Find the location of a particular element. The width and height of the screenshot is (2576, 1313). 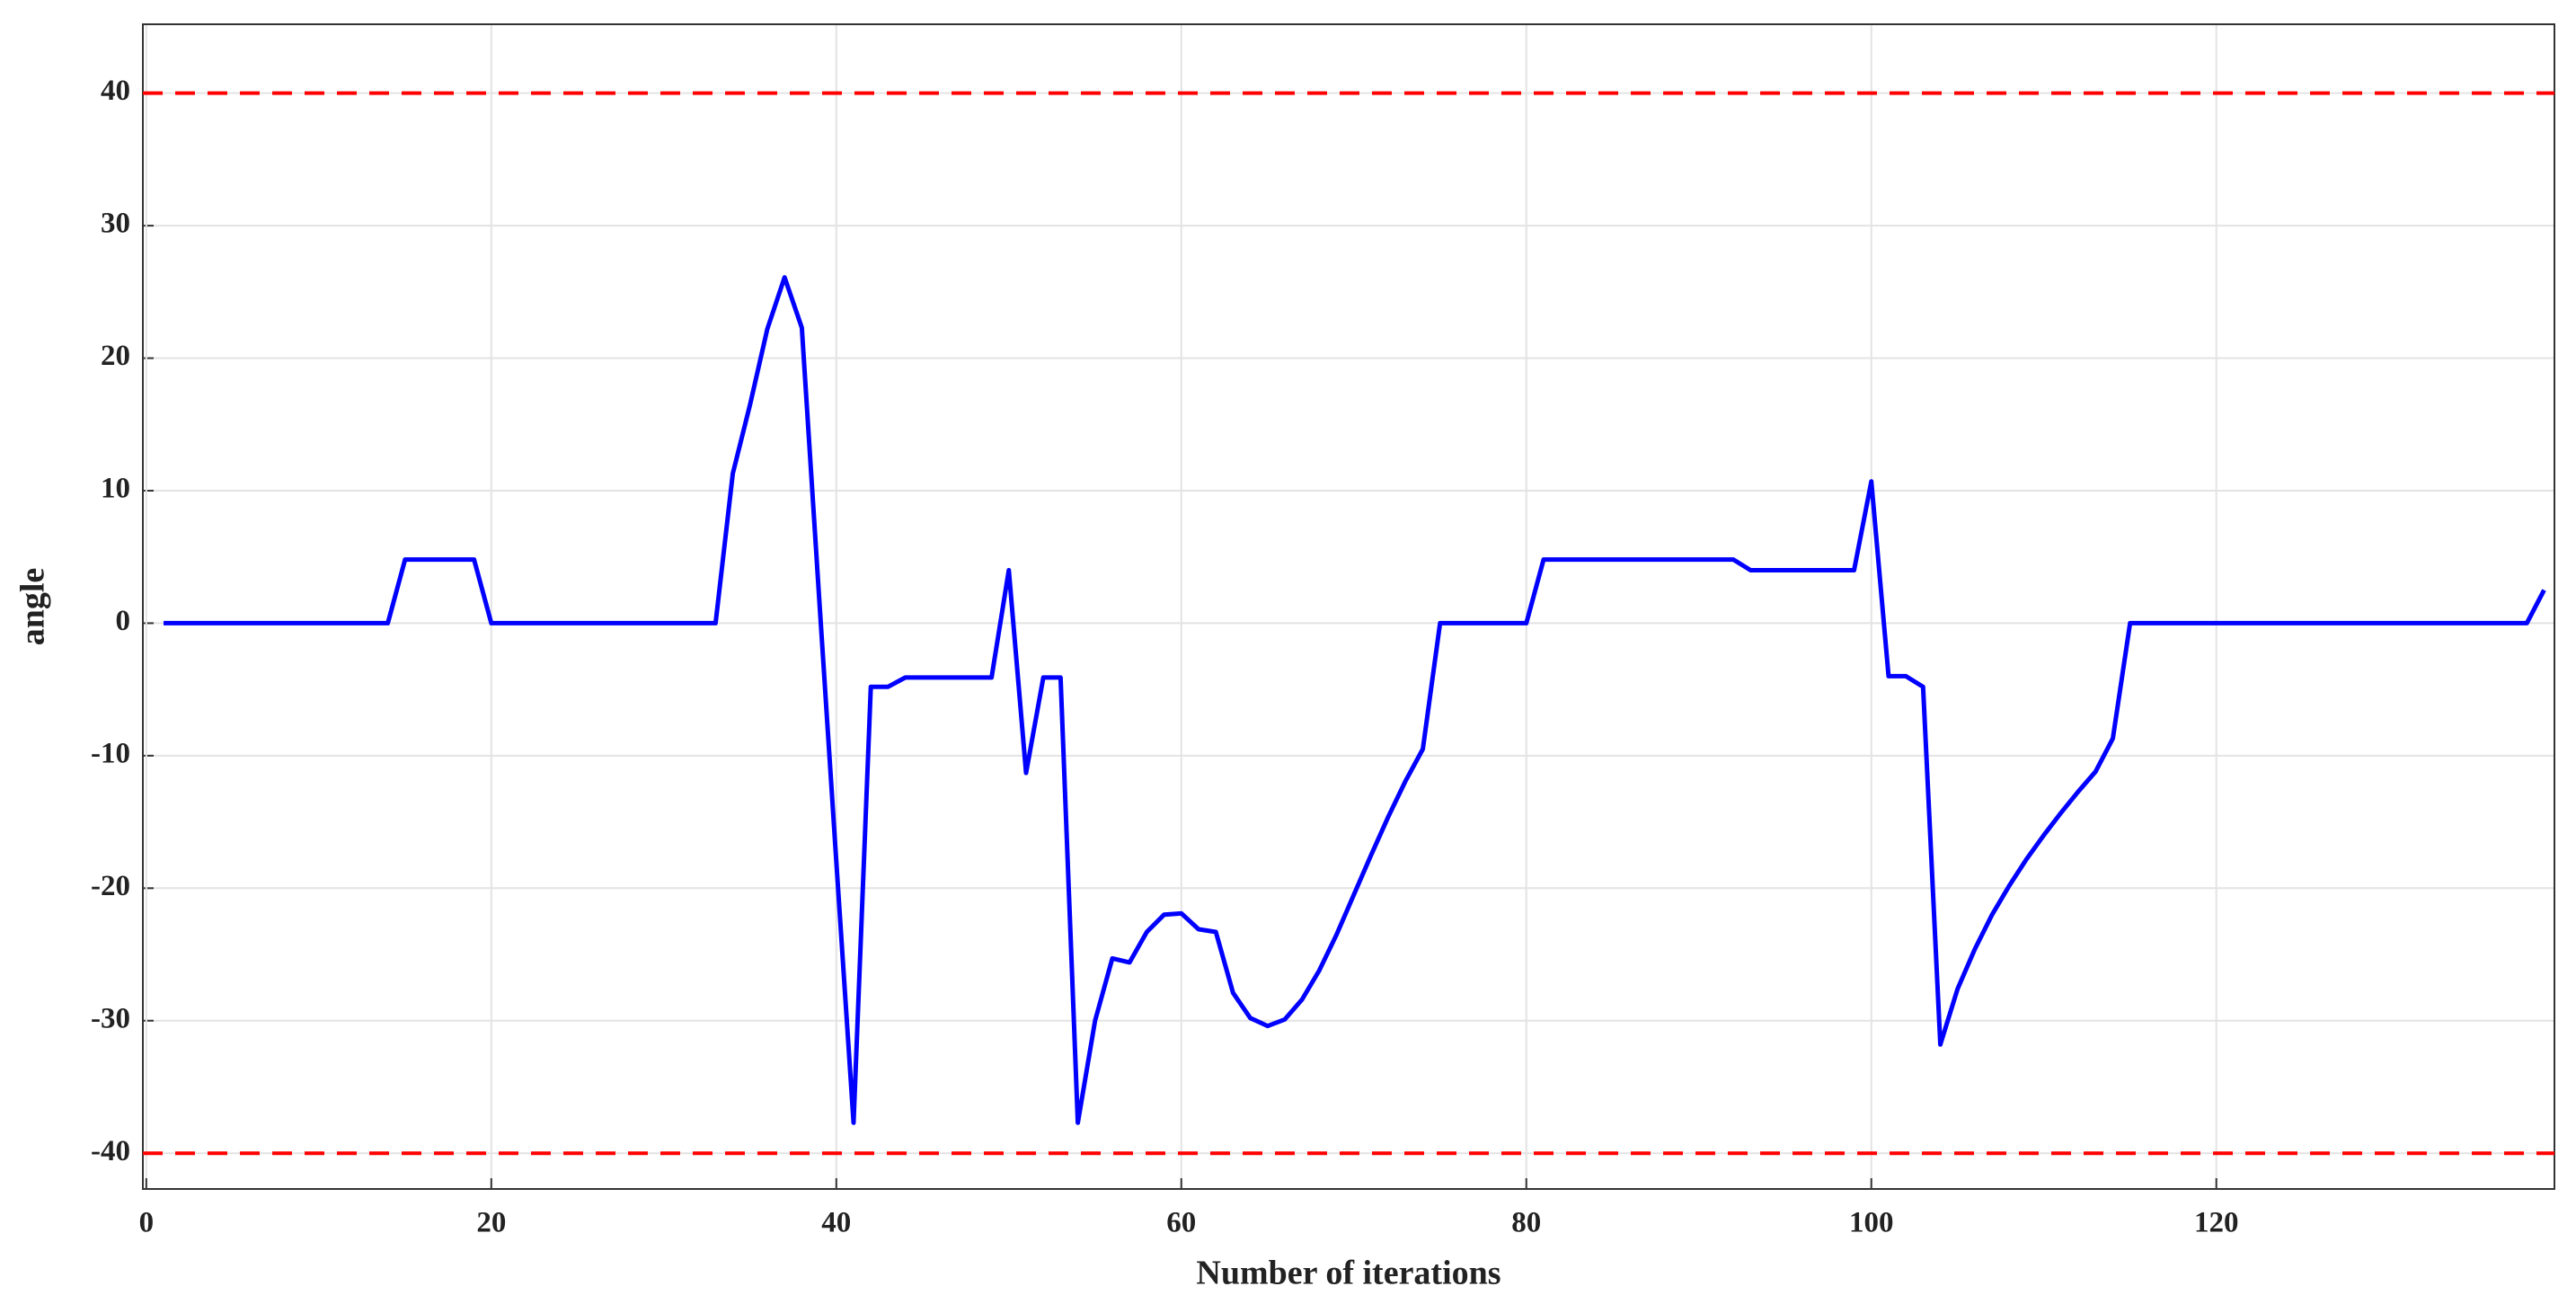

x-tick-label: 60 is located at coordinates (1181, 1223).